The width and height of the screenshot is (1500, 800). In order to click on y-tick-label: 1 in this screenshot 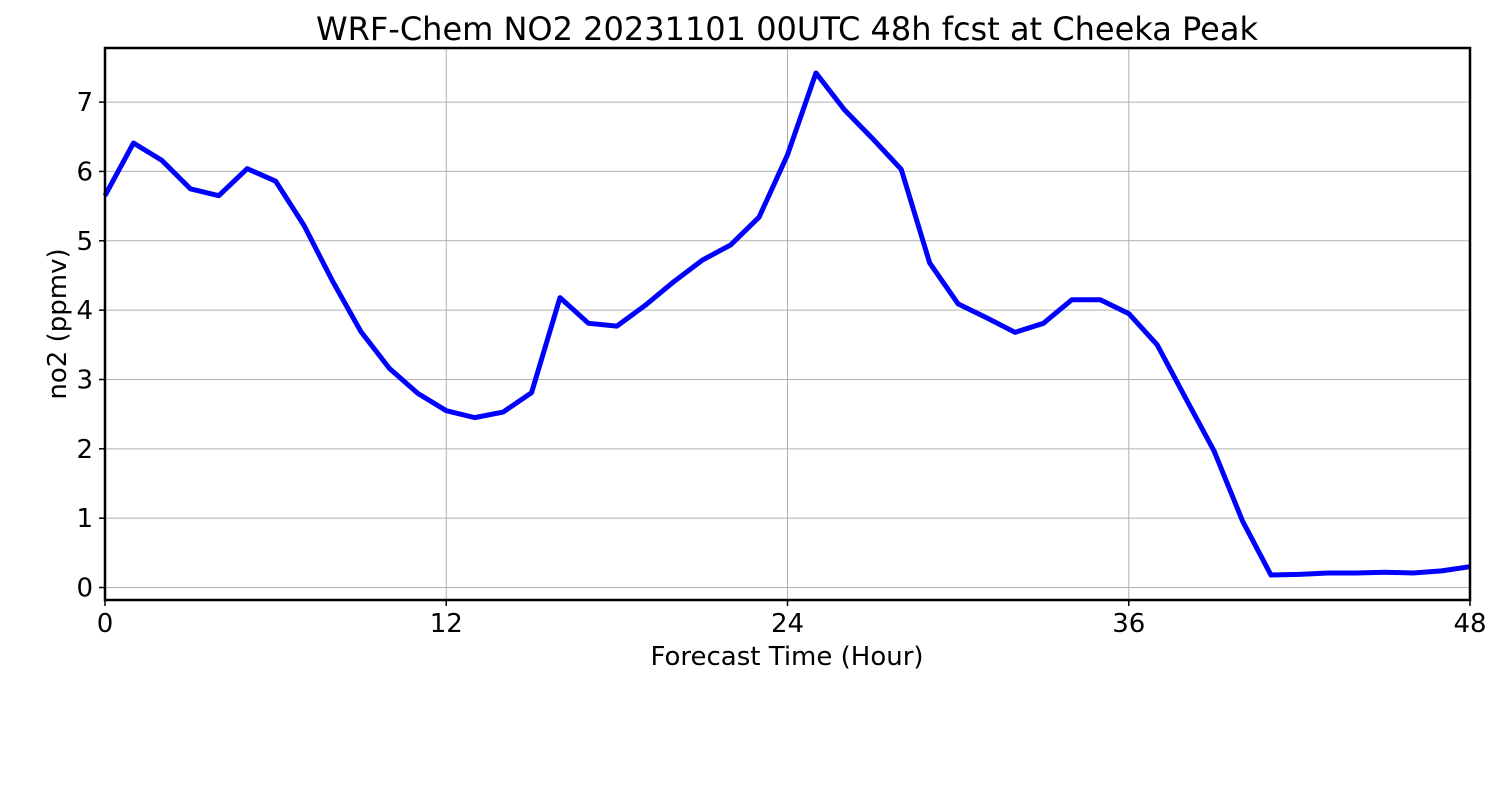, I will do `click(84, 519)`.